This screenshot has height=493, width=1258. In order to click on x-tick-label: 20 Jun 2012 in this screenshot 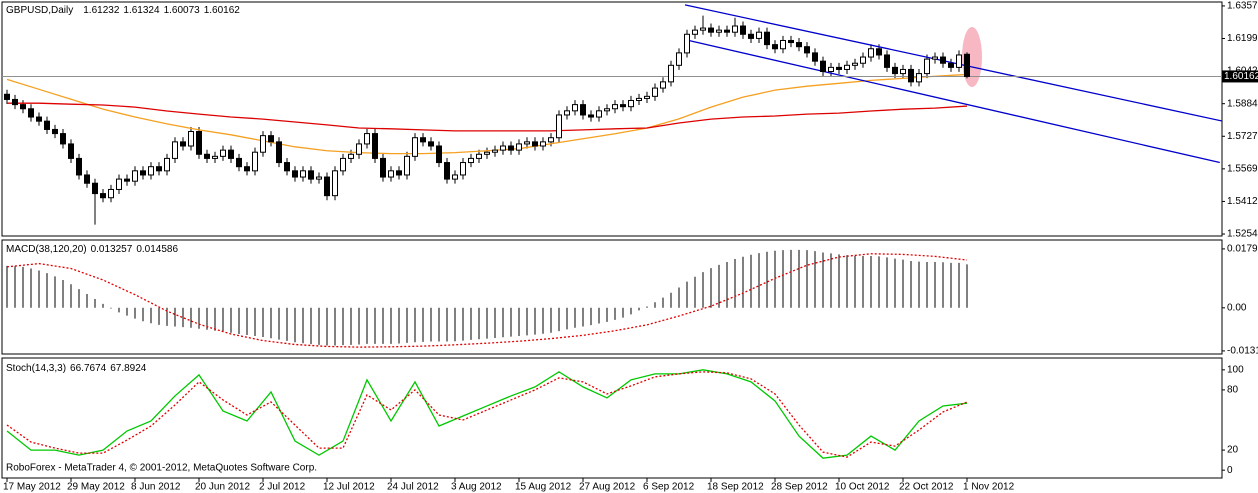, I will do `click(222, 487)`.